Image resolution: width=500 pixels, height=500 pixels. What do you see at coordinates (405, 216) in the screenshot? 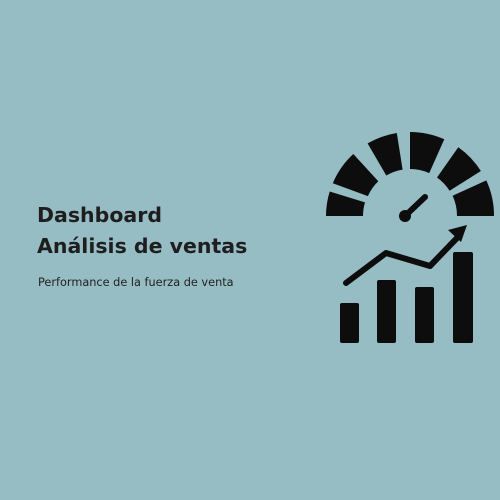
I see `gauge-hub` at bounding box center [405, 216].